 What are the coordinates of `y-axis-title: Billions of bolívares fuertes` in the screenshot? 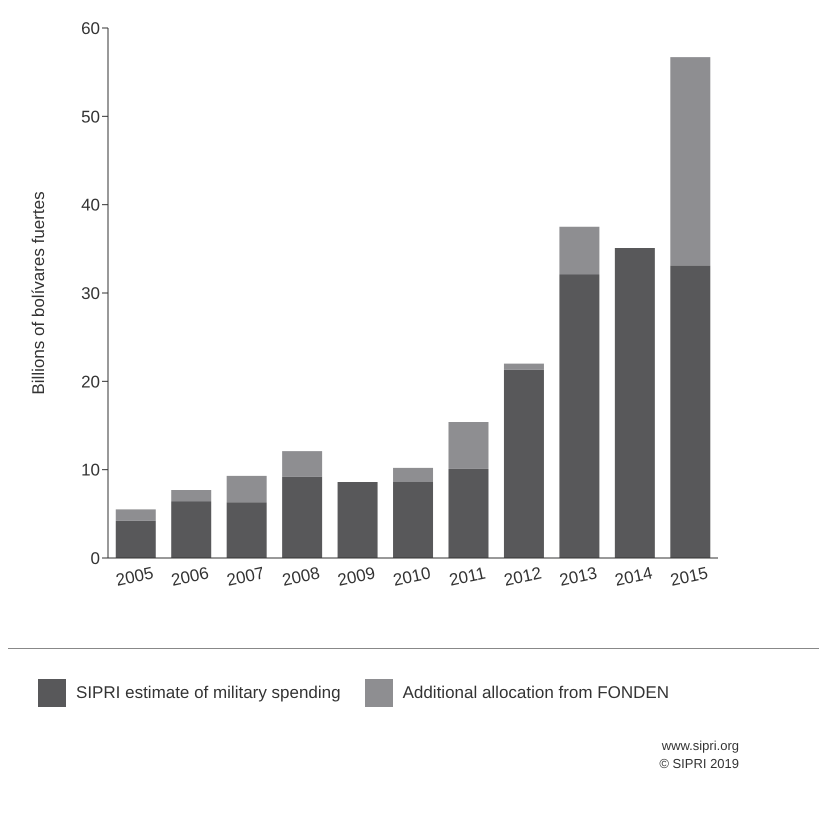 It's located at (38, 293).